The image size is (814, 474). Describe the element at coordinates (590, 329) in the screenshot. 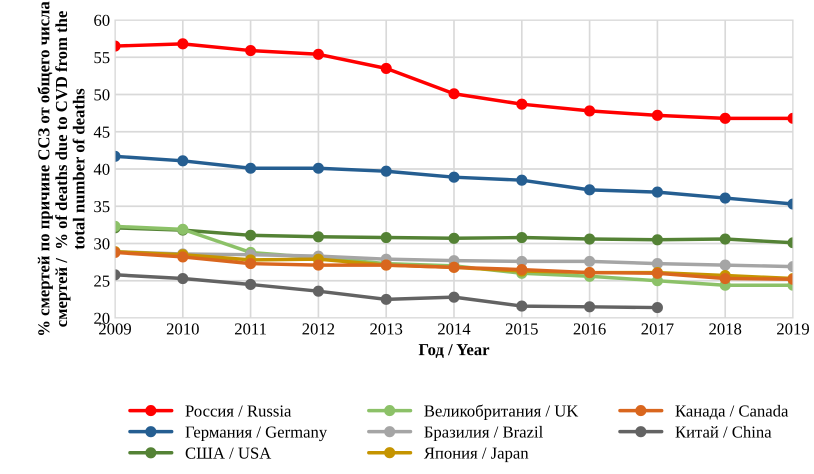

I see `x-tick-label: 2016` at that location.